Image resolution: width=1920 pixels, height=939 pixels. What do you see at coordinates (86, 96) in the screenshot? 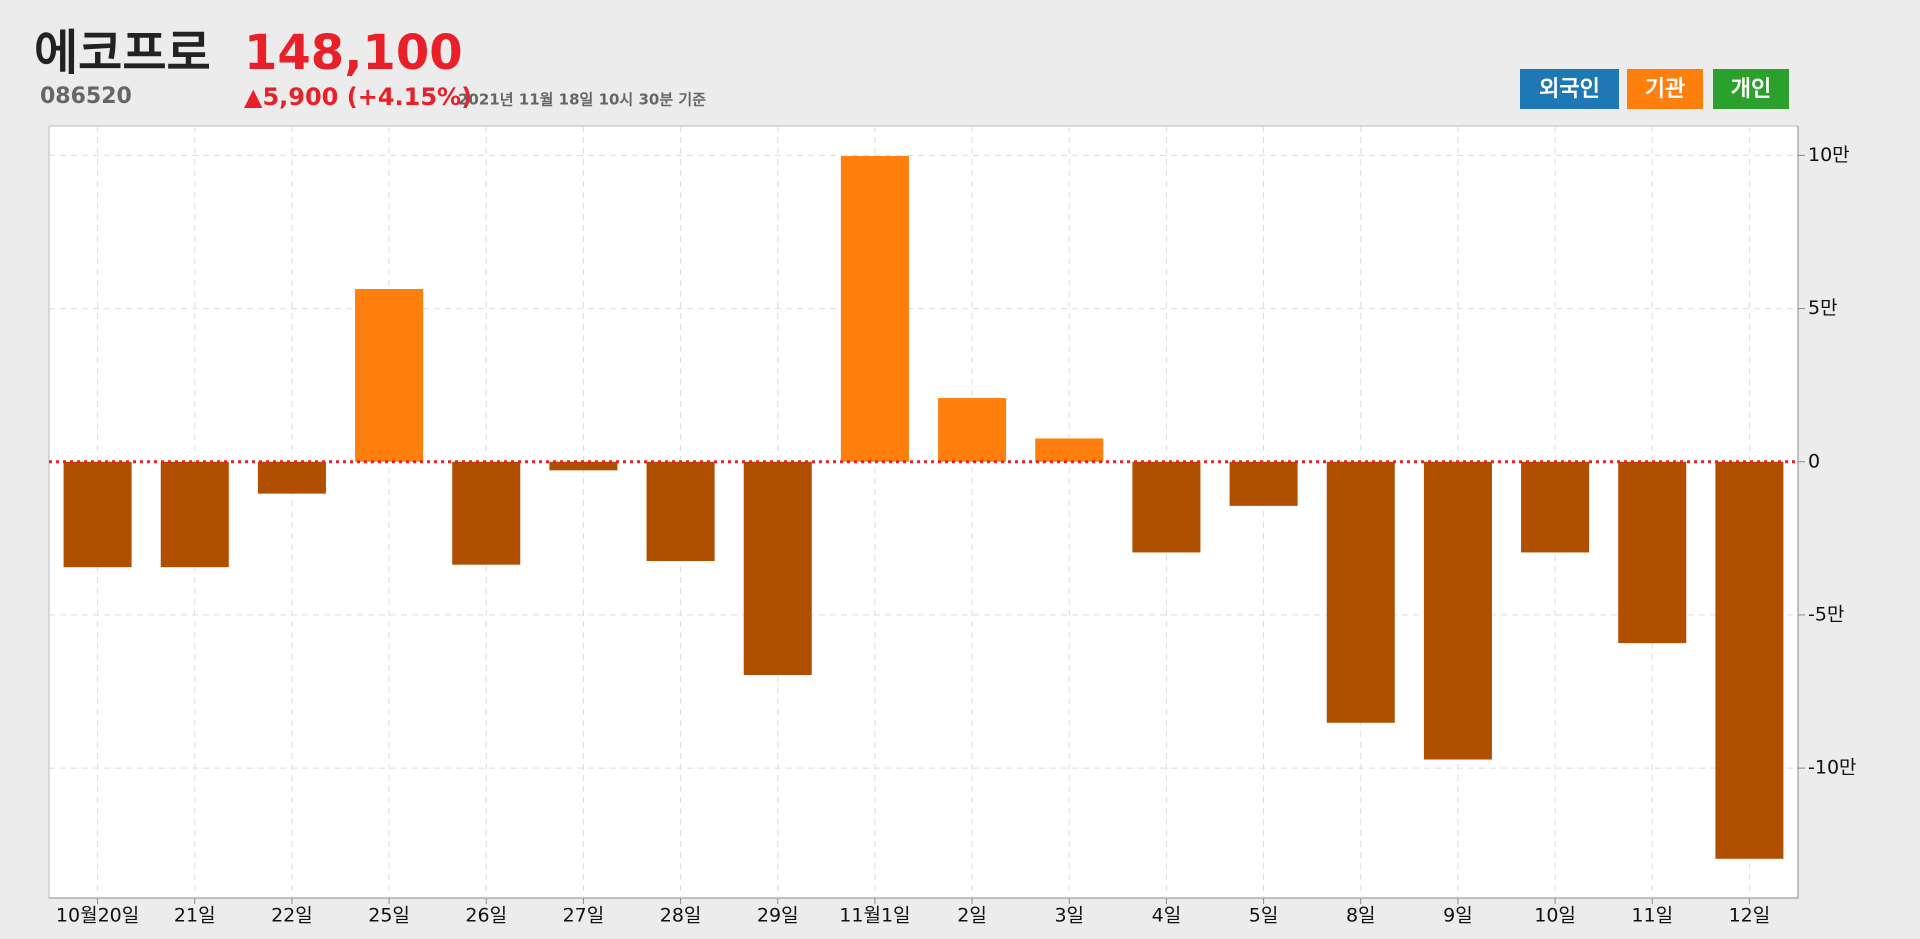
I see `stock-code: 086520` at bounding box center [86, 96].